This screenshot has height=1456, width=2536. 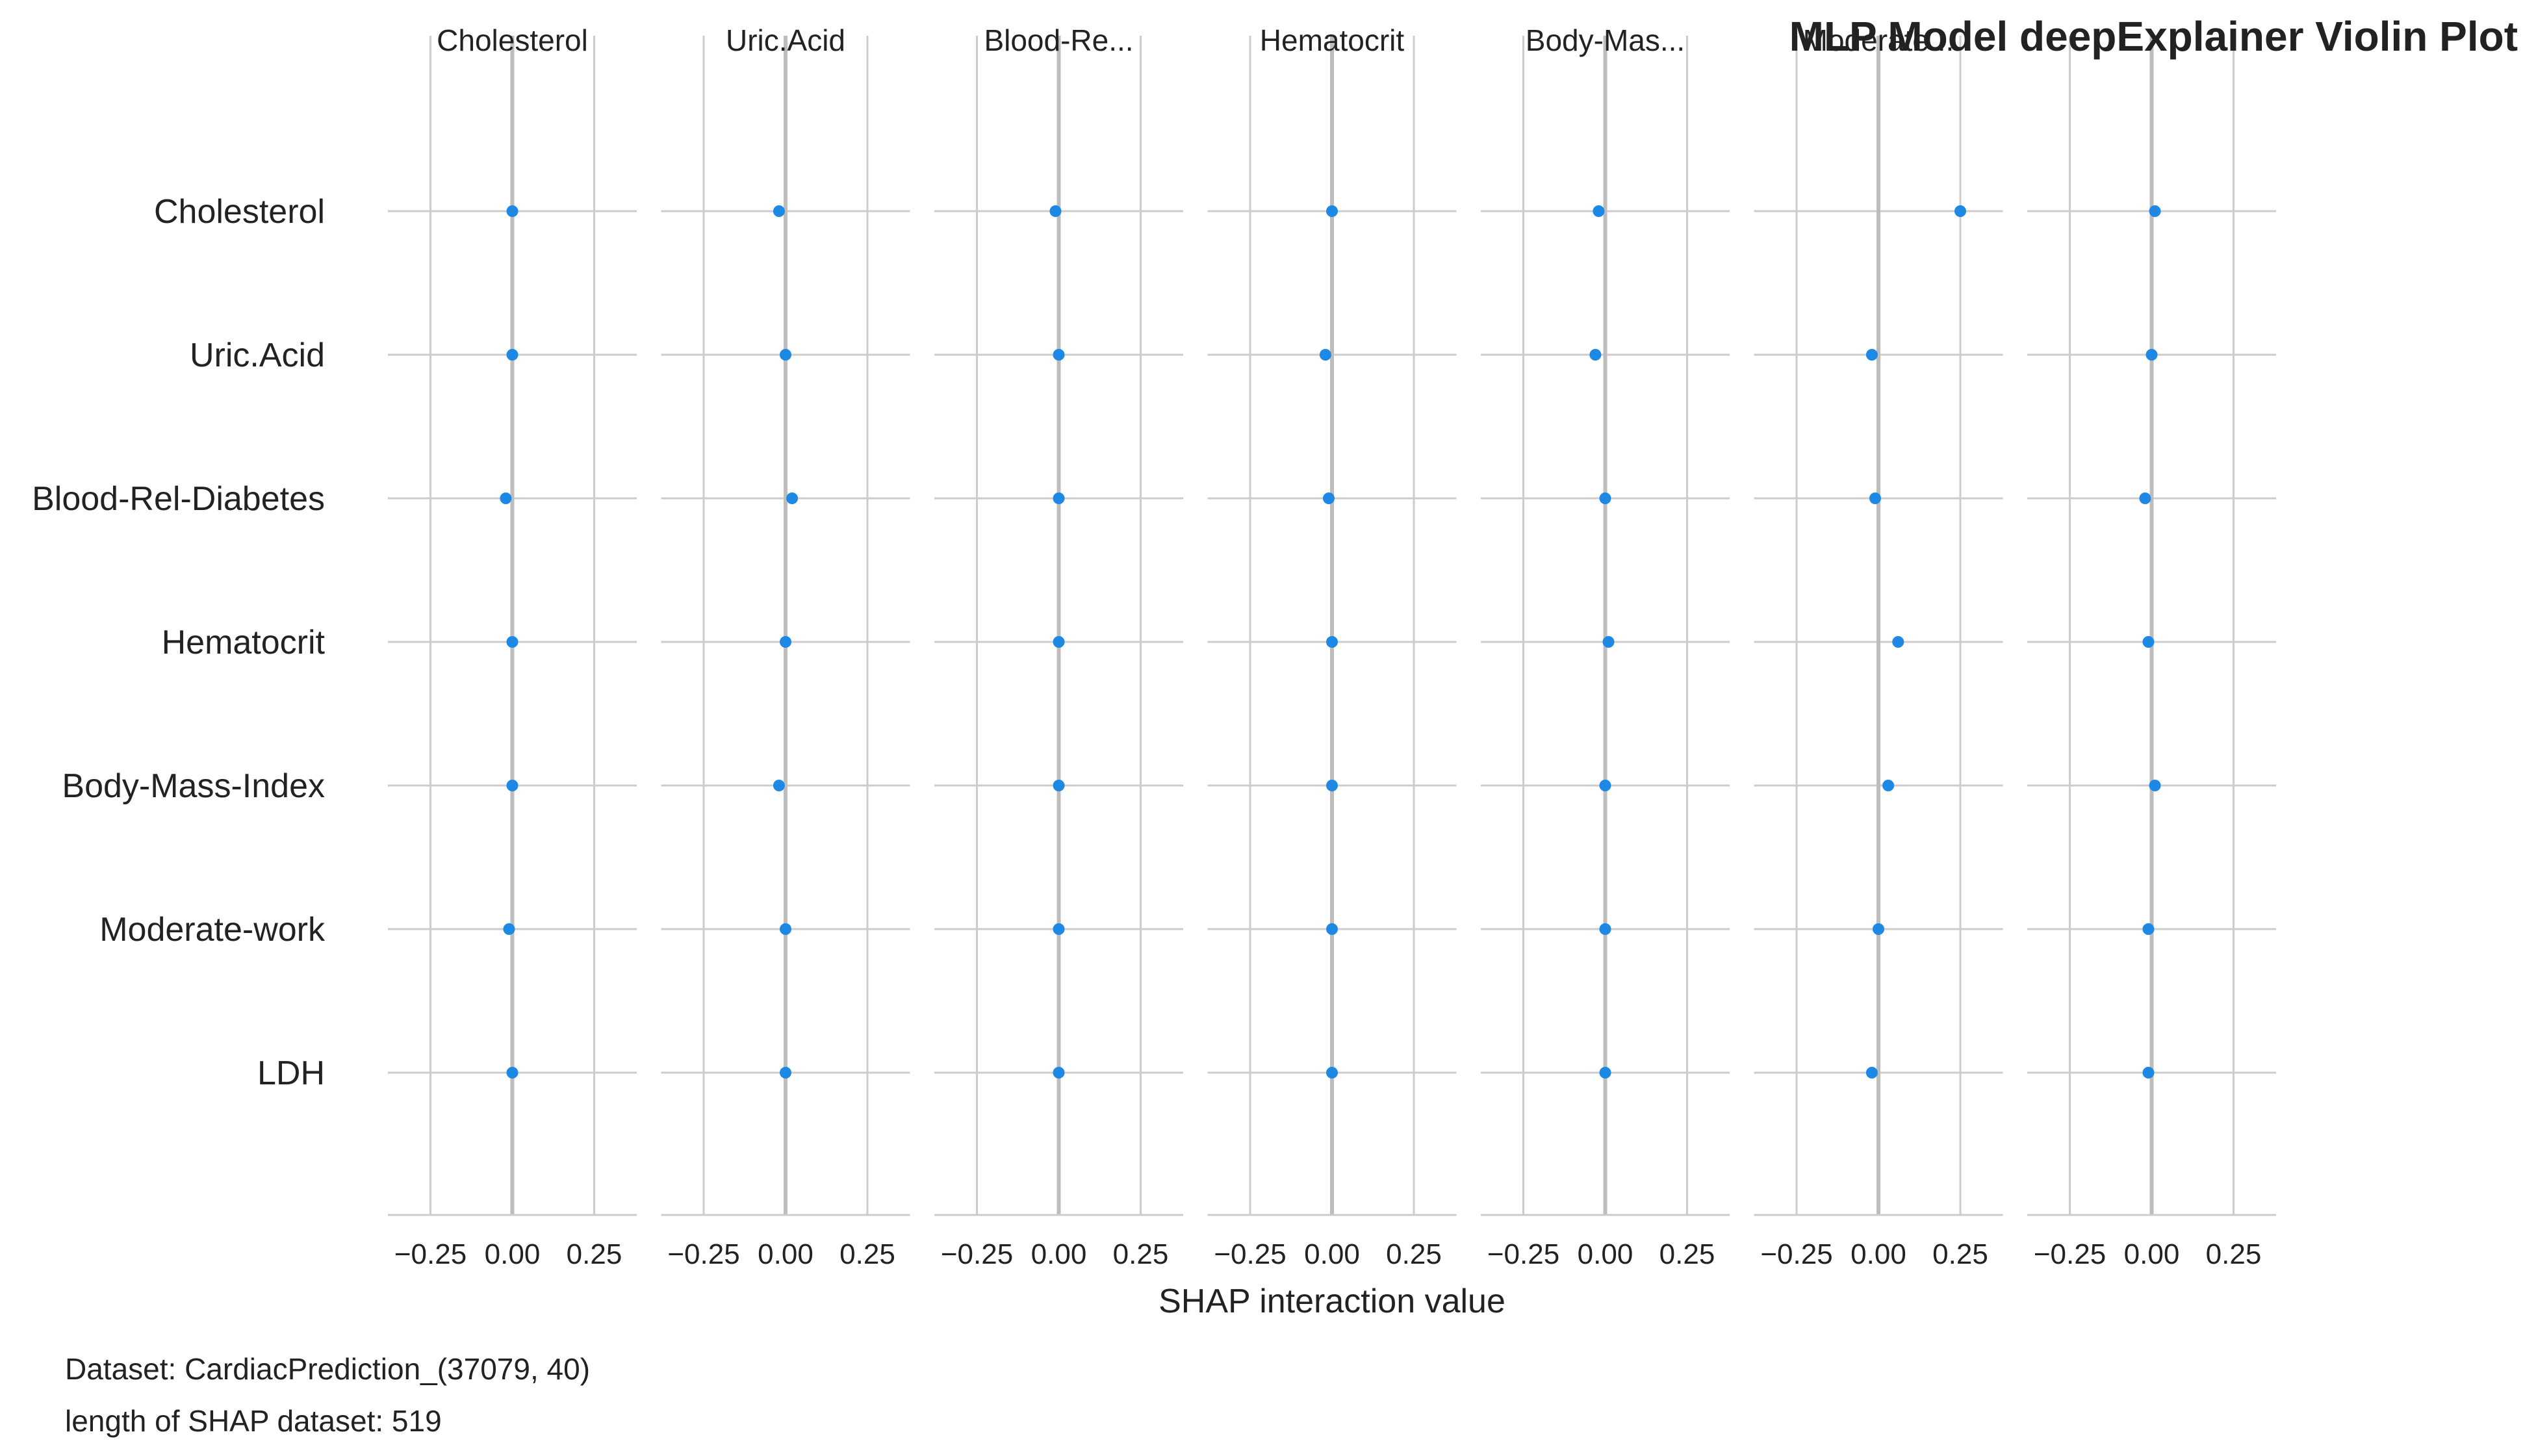 I want to click on row-label: Hematocrit, so click(x=244, y=643).